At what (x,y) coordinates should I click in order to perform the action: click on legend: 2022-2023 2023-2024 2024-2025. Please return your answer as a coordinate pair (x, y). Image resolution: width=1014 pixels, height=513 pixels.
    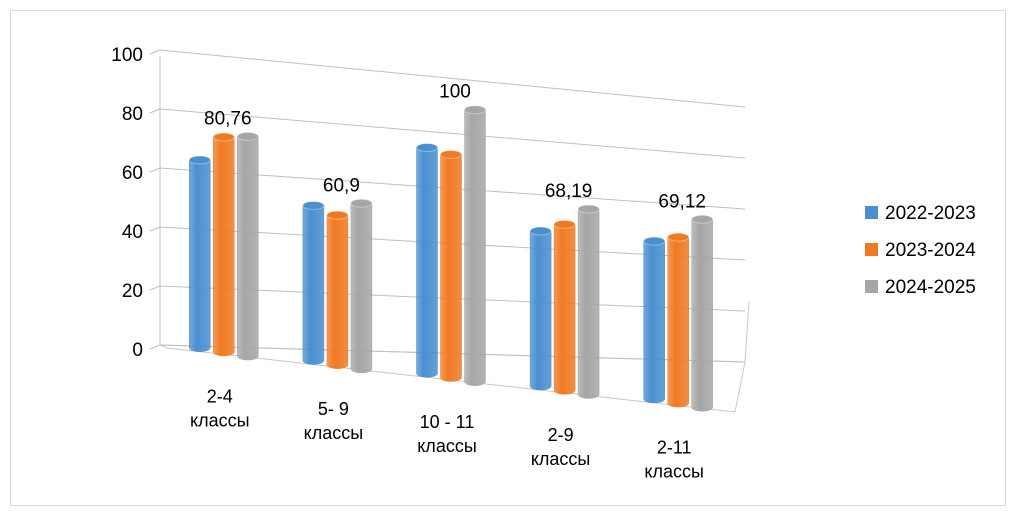
    Looking at the image, I should click on (920, 250).